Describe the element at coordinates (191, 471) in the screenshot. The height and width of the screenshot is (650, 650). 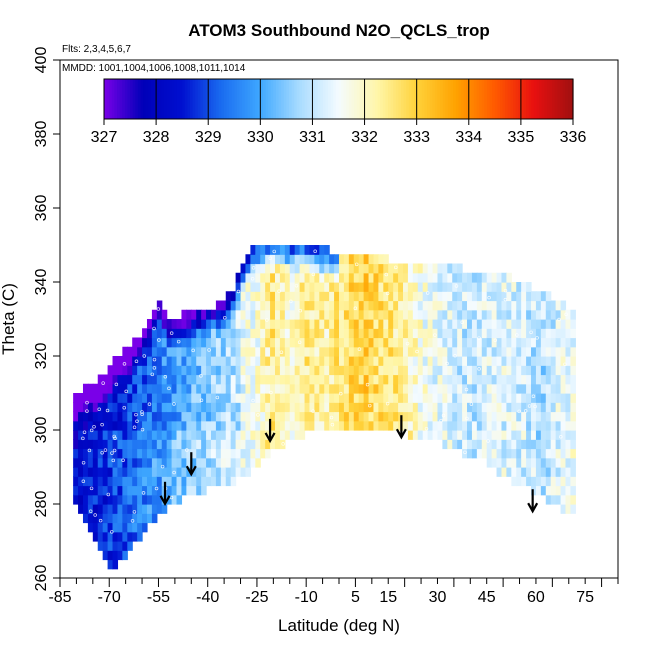
I see `arrow-head` at that location.